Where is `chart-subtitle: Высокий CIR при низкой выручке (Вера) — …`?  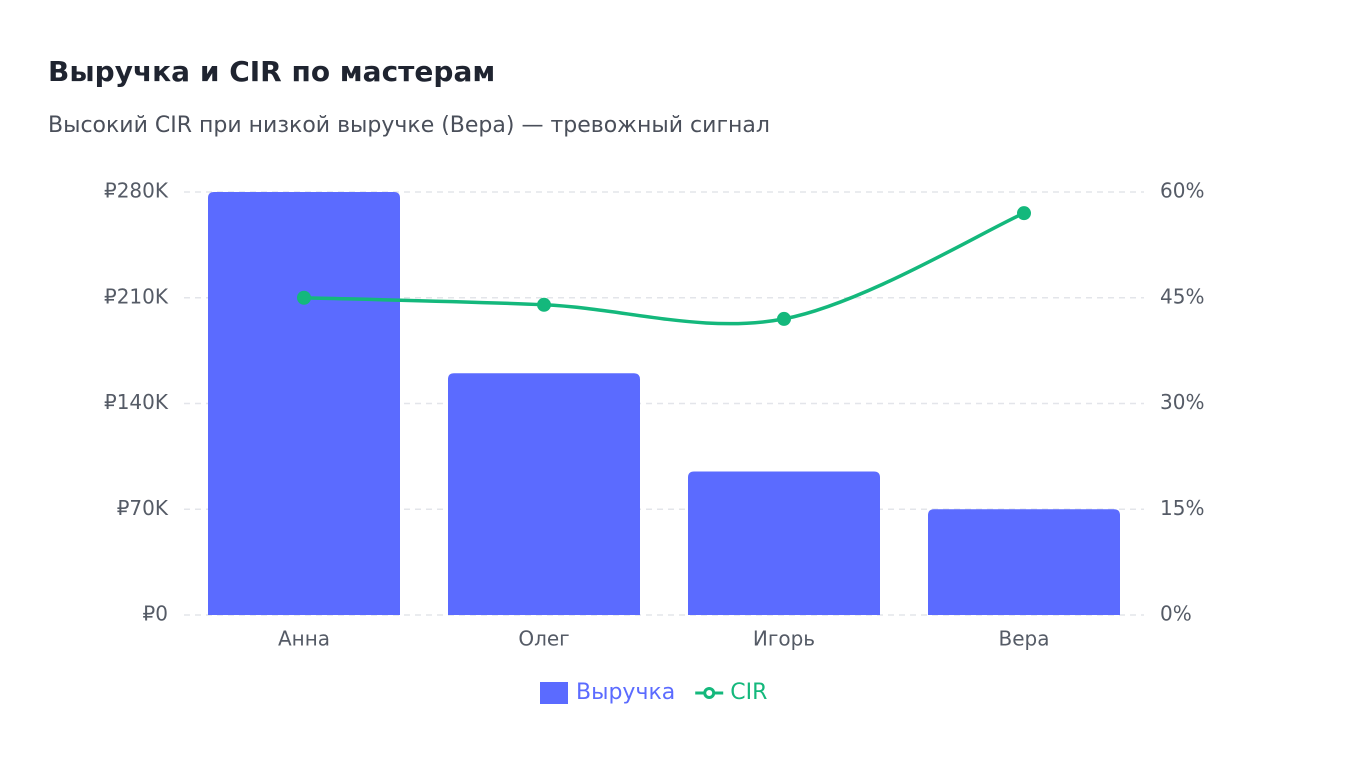 chart-subtitle: Высокий CIR при низкой выручке (Вера) — … is located at coordinates (409, 125).